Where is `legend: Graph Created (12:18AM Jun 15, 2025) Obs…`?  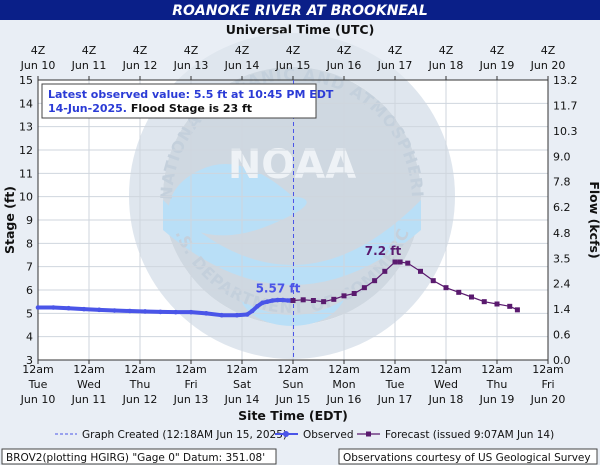
legend: Graph Created (12:18AM Jun 15, 2025) Obs… is located at coordinates (304, 435).